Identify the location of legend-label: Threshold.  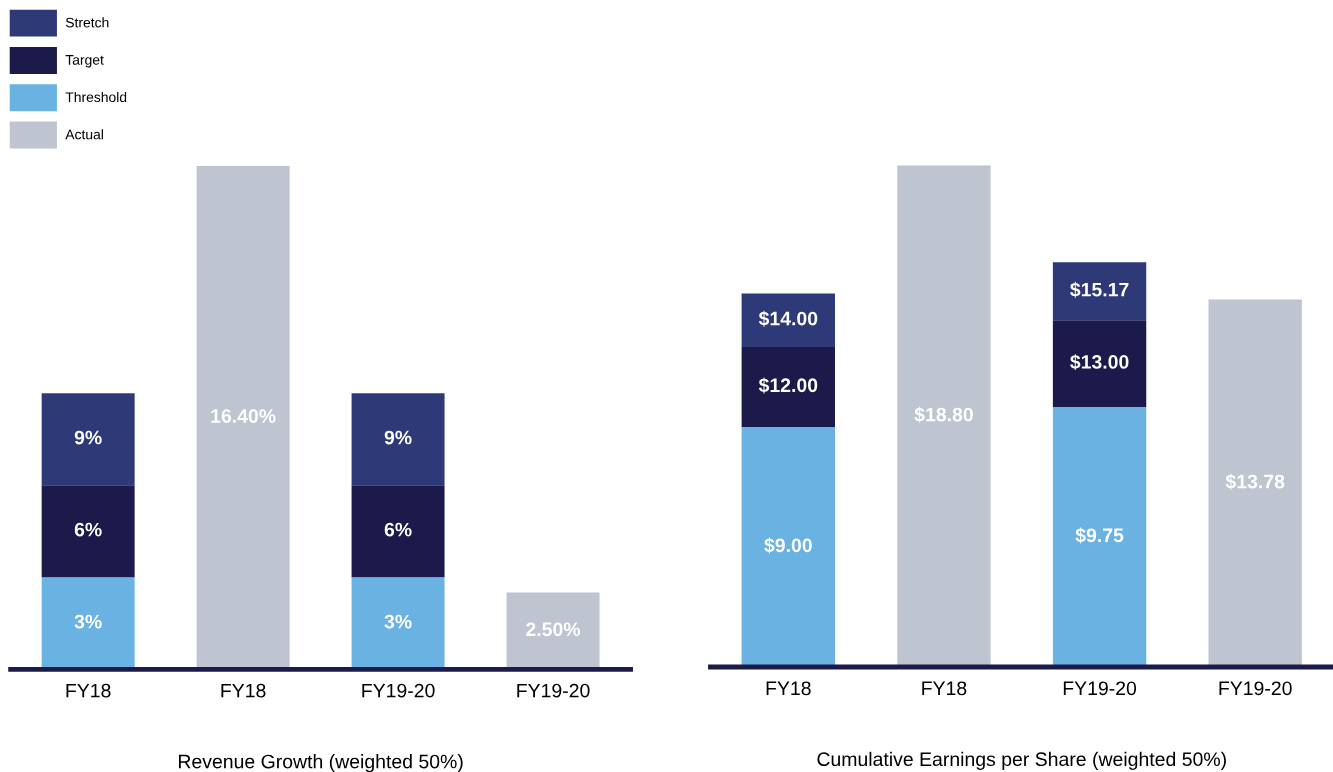
(96, 97).